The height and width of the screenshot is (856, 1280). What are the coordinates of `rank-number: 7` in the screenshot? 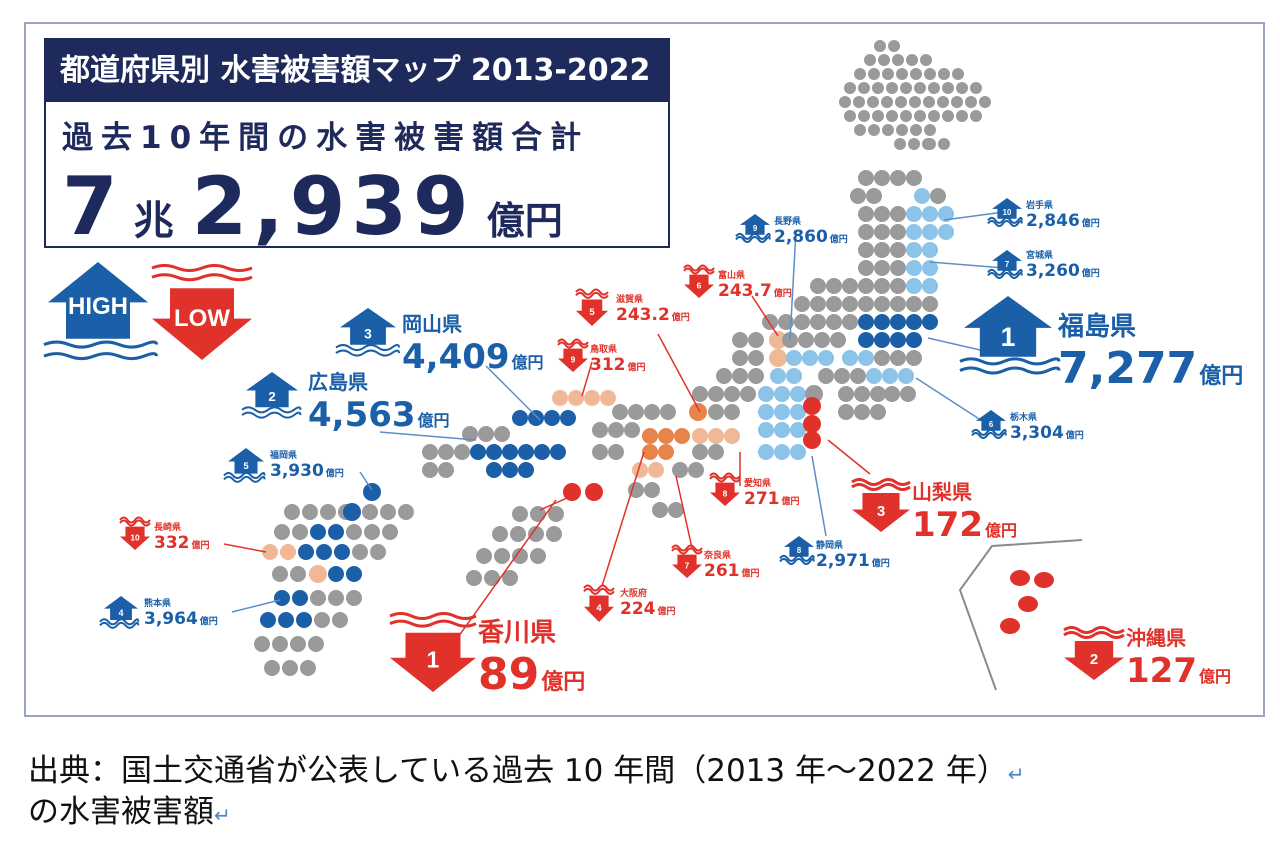 It's located at (1007, 264).